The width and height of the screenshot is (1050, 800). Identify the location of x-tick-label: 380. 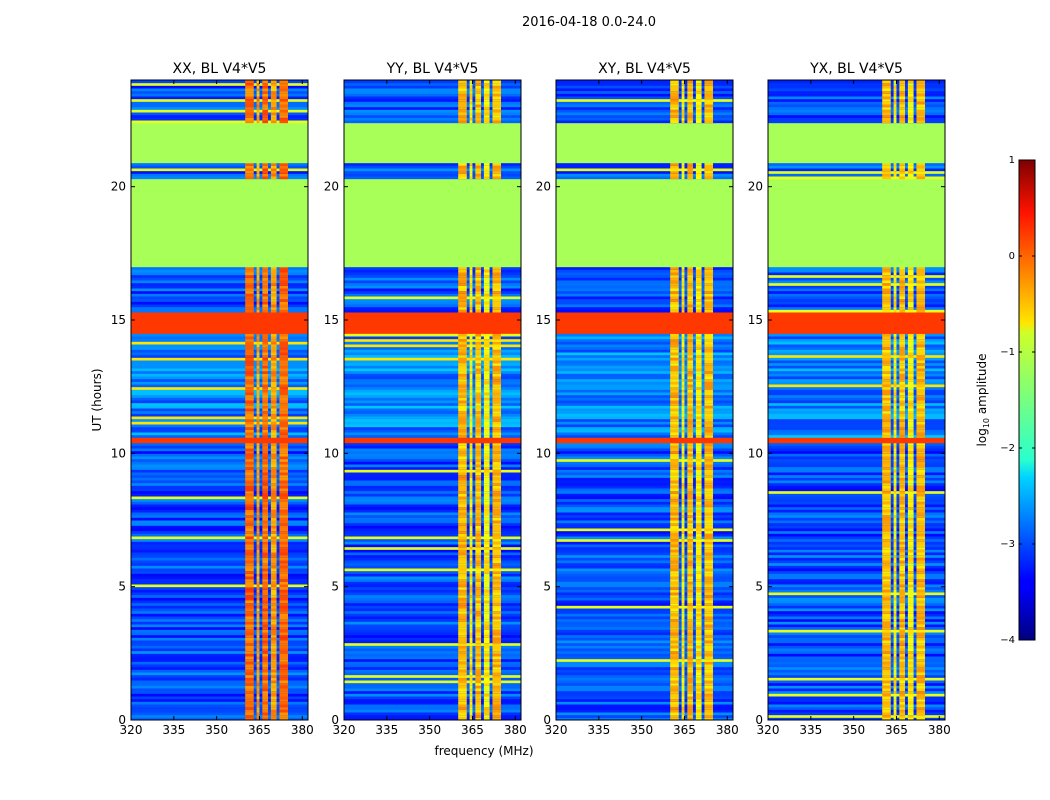
(515, 730).